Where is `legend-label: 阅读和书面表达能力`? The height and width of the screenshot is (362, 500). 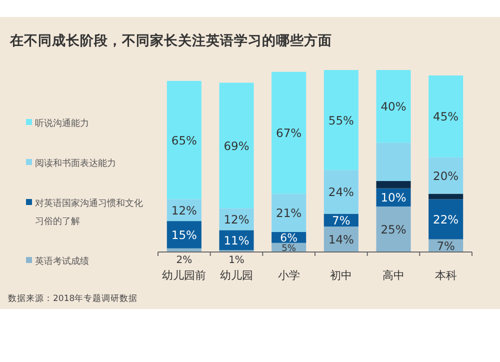 legend-label: 阅读和书面表达能力 is located at coordinates (75, 163).